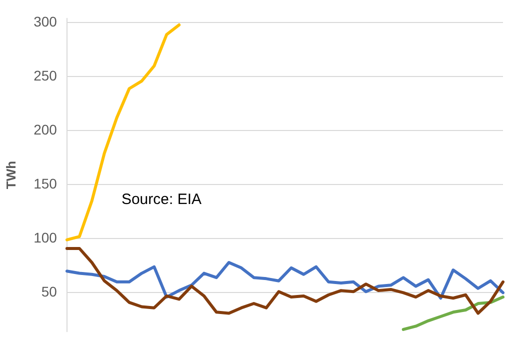  What do you see at coordinates (46, 238) in the screenshot?
I see `y-tick-label: 100` at bounding box center [46, 238].